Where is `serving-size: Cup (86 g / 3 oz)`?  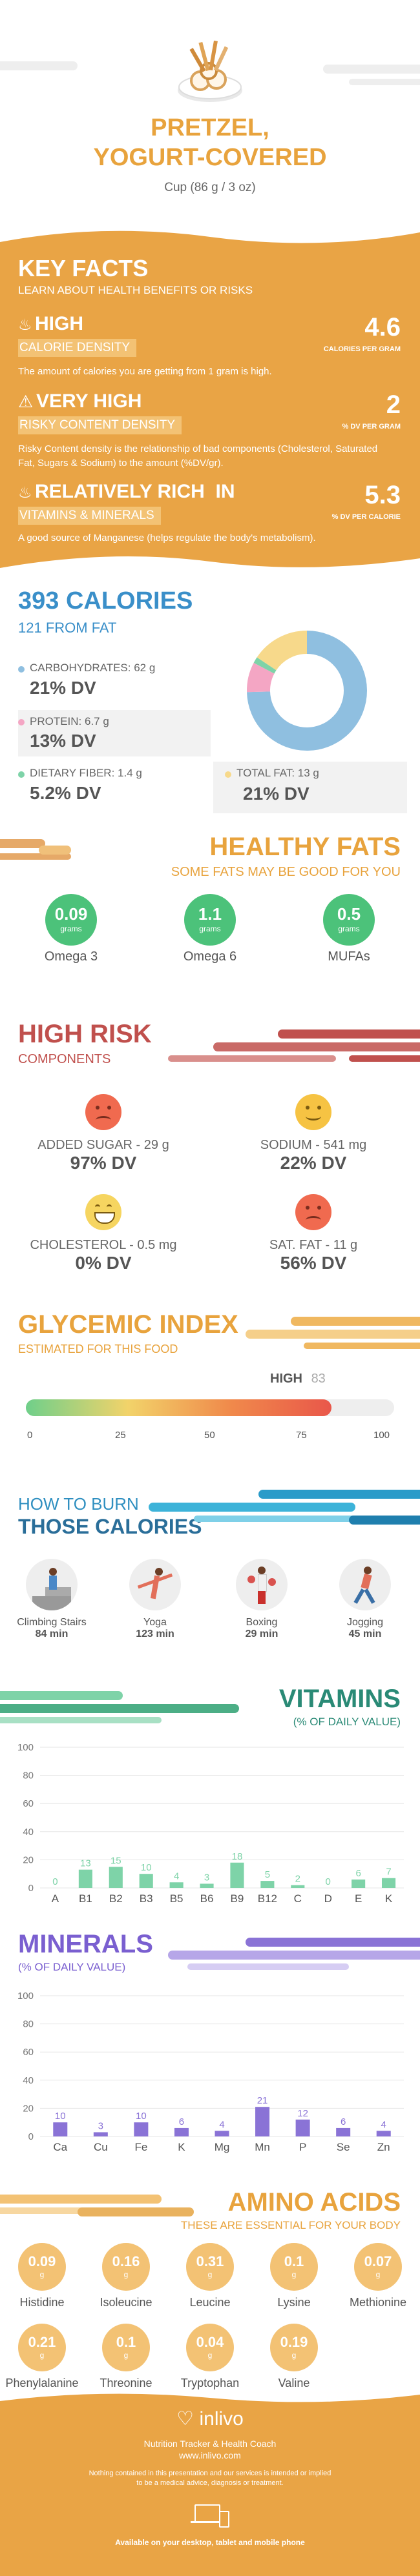 serving-size: Cup (86 g / 3 oz) is located at coordinates (210, 187).